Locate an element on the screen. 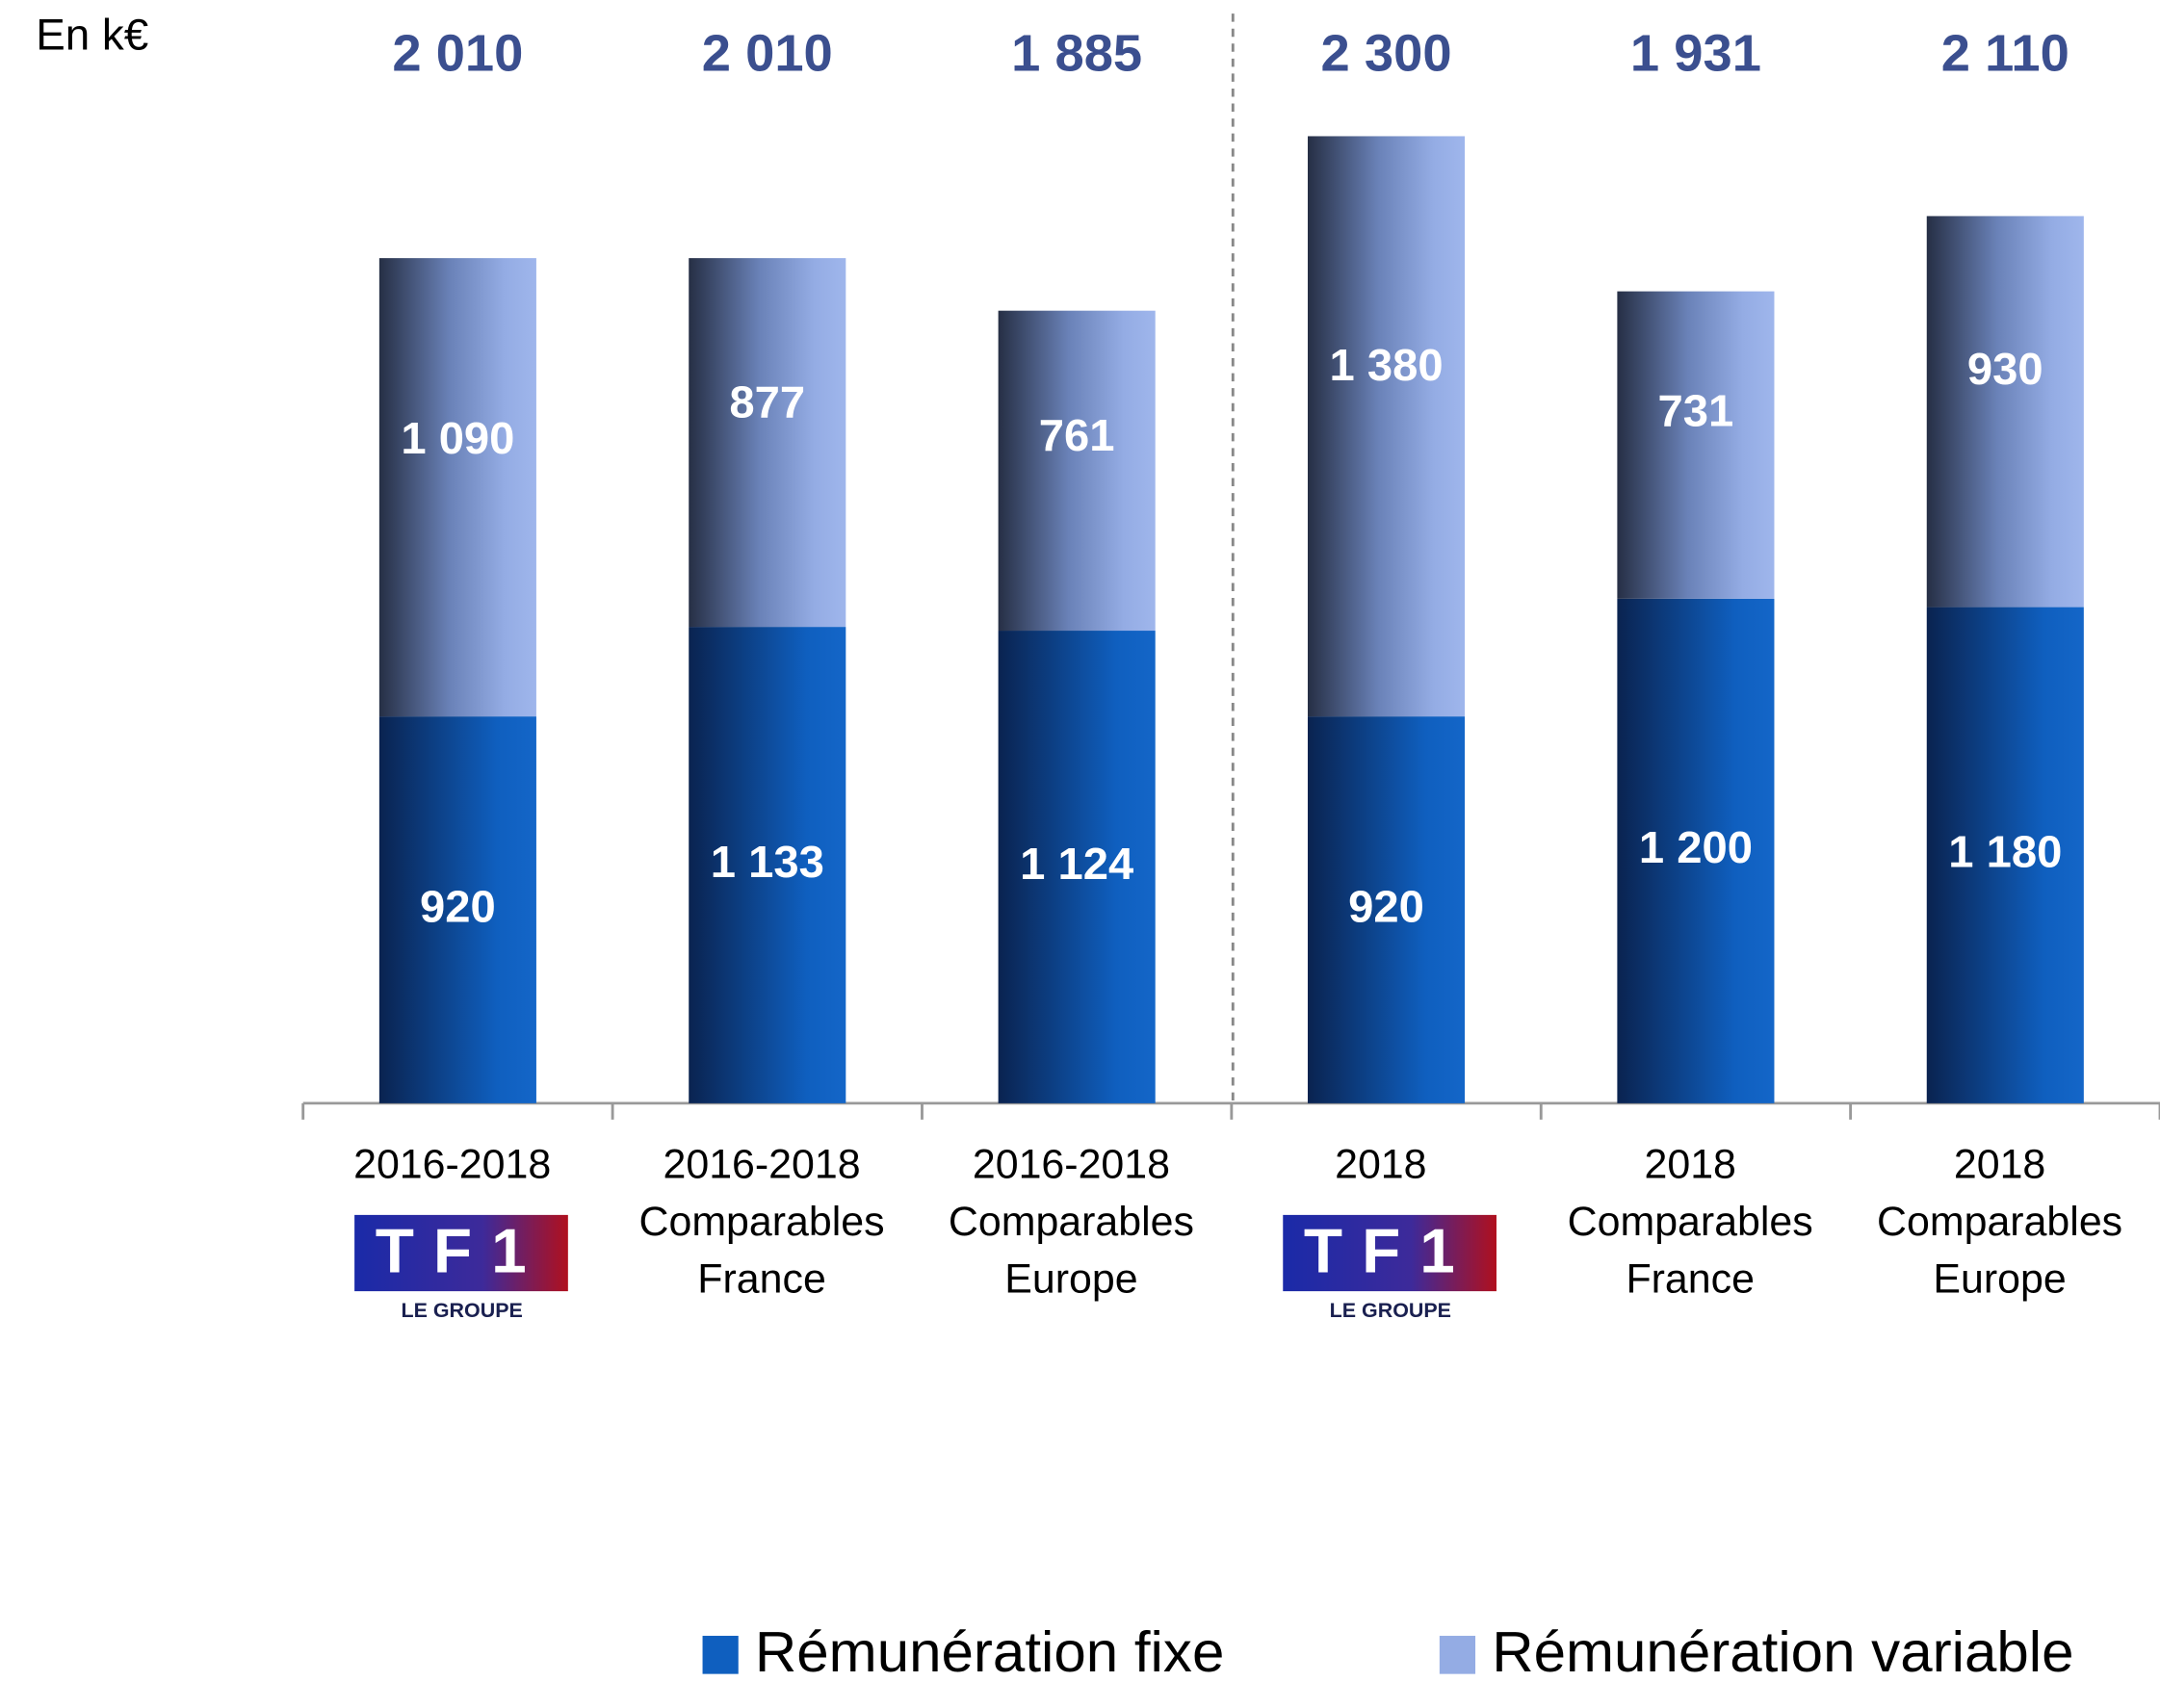  total-label: 1 885 is located at coordinates (1076, 54).